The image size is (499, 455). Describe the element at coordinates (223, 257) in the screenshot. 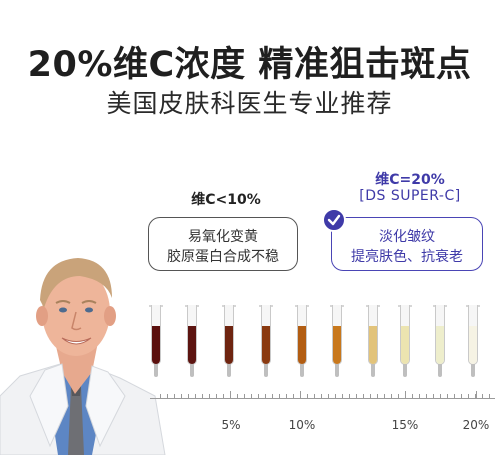

I see `low-concentration-line: 胶原蛋白合成不稳` at that location.